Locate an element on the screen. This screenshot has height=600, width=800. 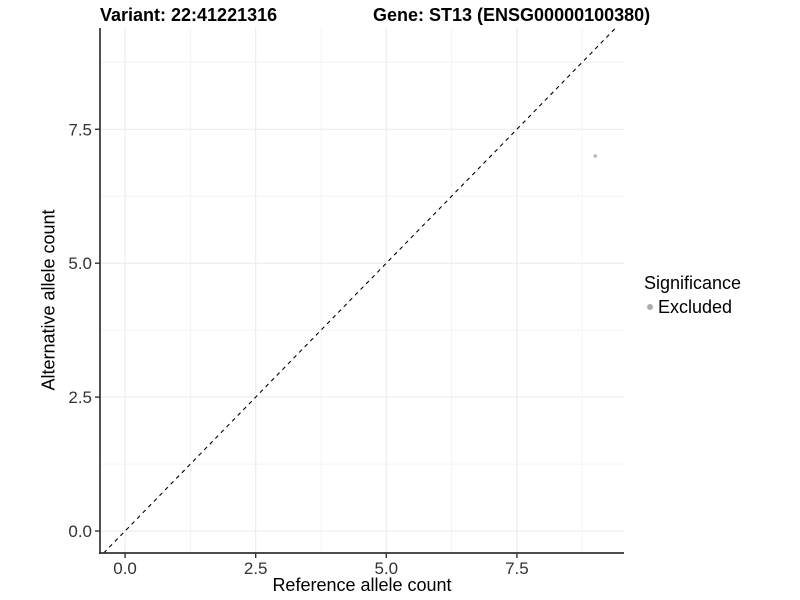
x-axis-label: Reference allele count is located at coordinates (362, 585).